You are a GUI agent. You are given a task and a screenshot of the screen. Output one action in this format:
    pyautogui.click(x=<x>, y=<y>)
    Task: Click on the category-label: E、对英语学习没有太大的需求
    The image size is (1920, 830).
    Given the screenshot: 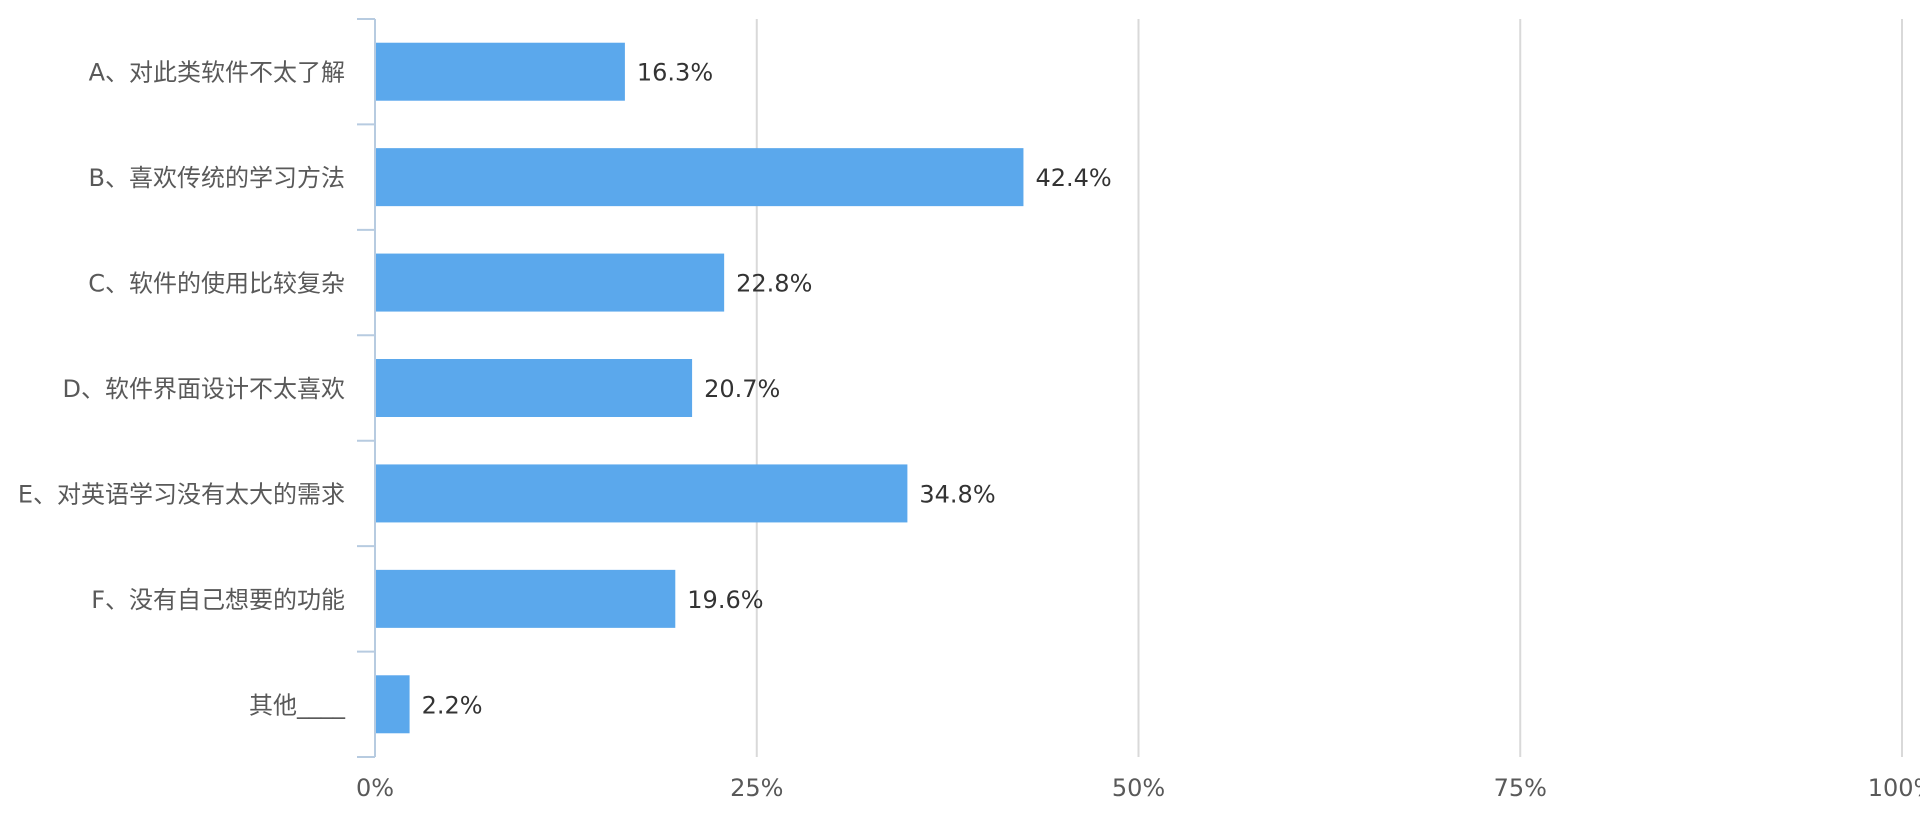 What is the action you would take?
    pyautogui.click(x=181, y=494)
    